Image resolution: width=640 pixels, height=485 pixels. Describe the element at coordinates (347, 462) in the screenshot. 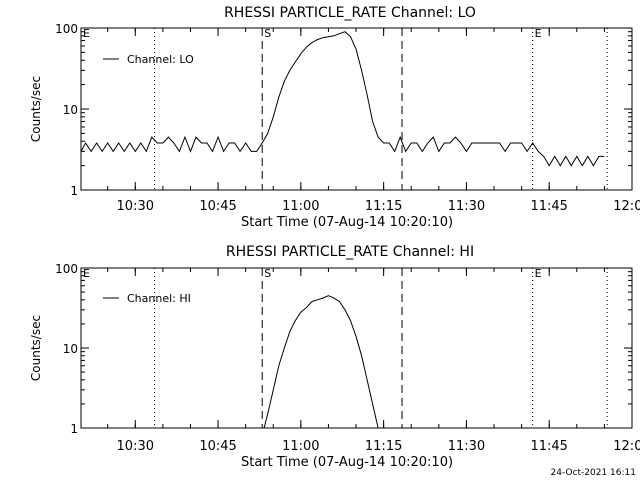

I see `hi-x-axis-label: Start Time (07-Aug-14 10:20:10)` at that location.